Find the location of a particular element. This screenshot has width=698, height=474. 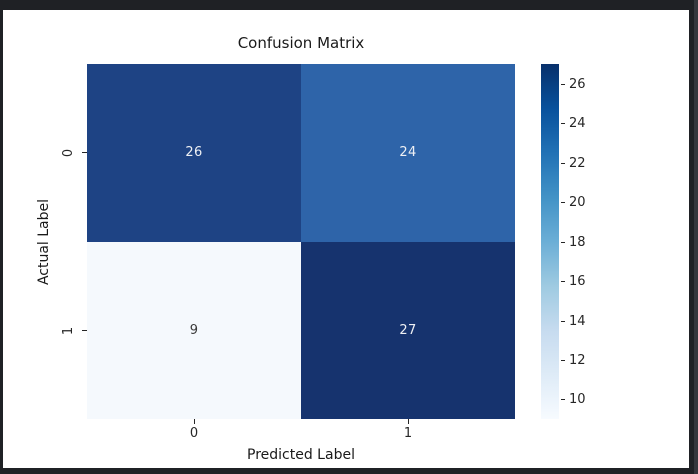

colorbar-tick: 16 is located at coordinates (573, 281).